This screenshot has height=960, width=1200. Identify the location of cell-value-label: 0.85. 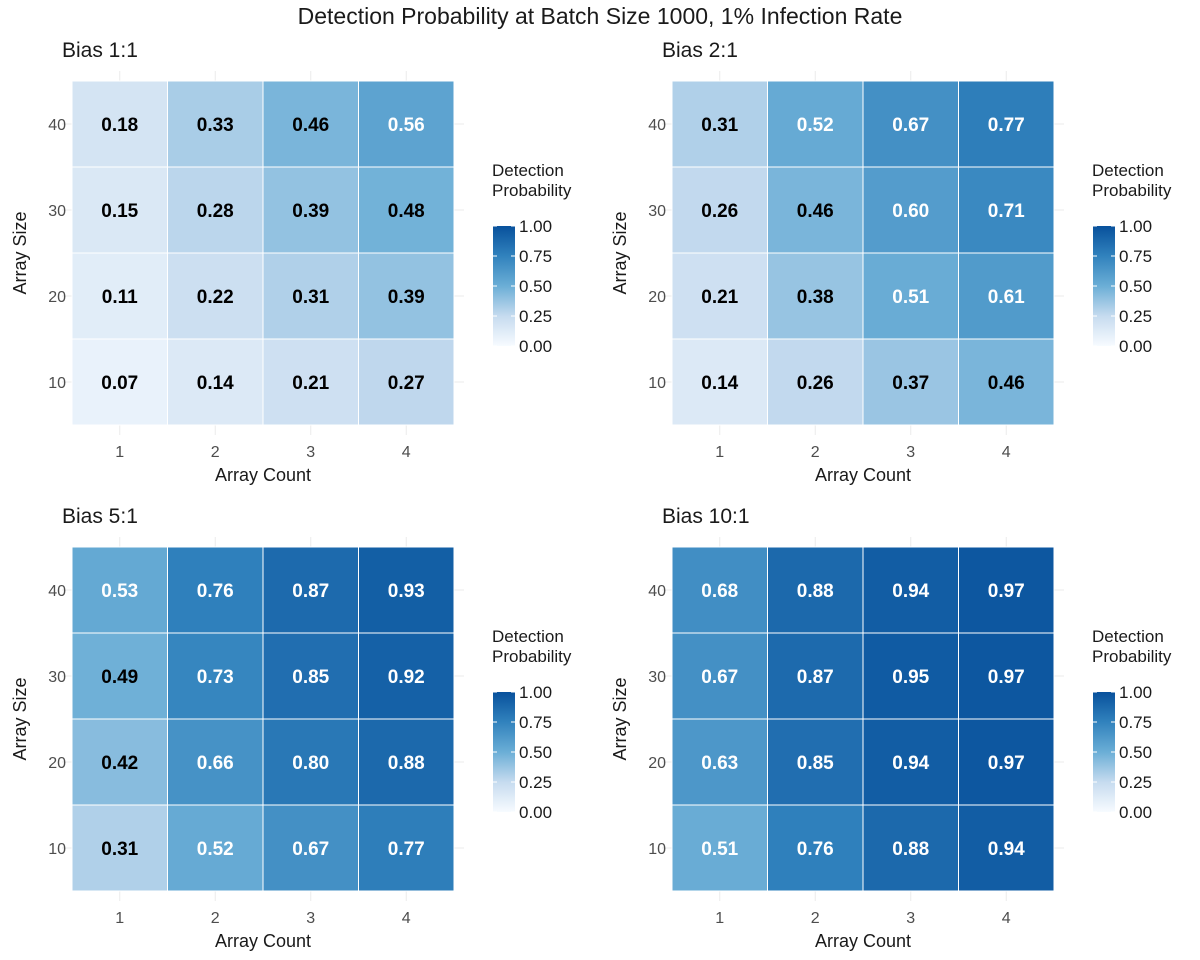
(815, 763).